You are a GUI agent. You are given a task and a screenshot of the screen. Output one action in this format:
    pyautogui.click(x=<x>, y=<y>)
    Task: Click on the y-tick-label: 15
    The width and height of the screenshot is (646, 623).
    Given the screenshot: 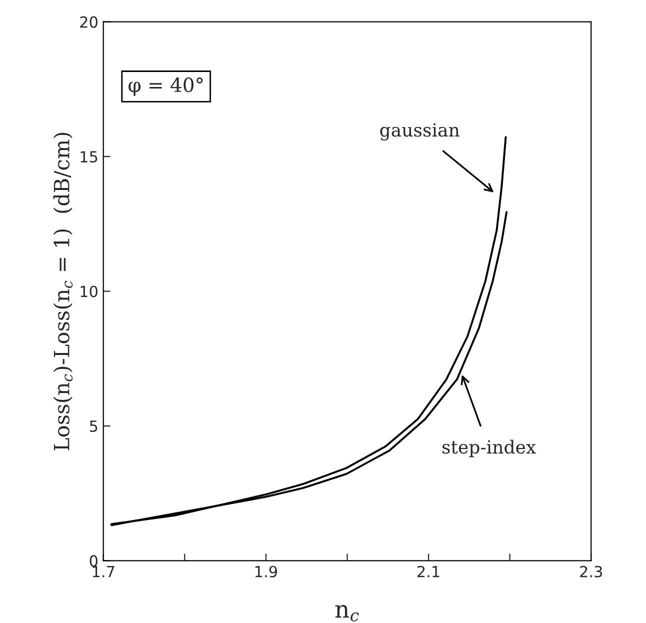 What is the action you would take?
    pyautogui.click(x=89, y=157)
    